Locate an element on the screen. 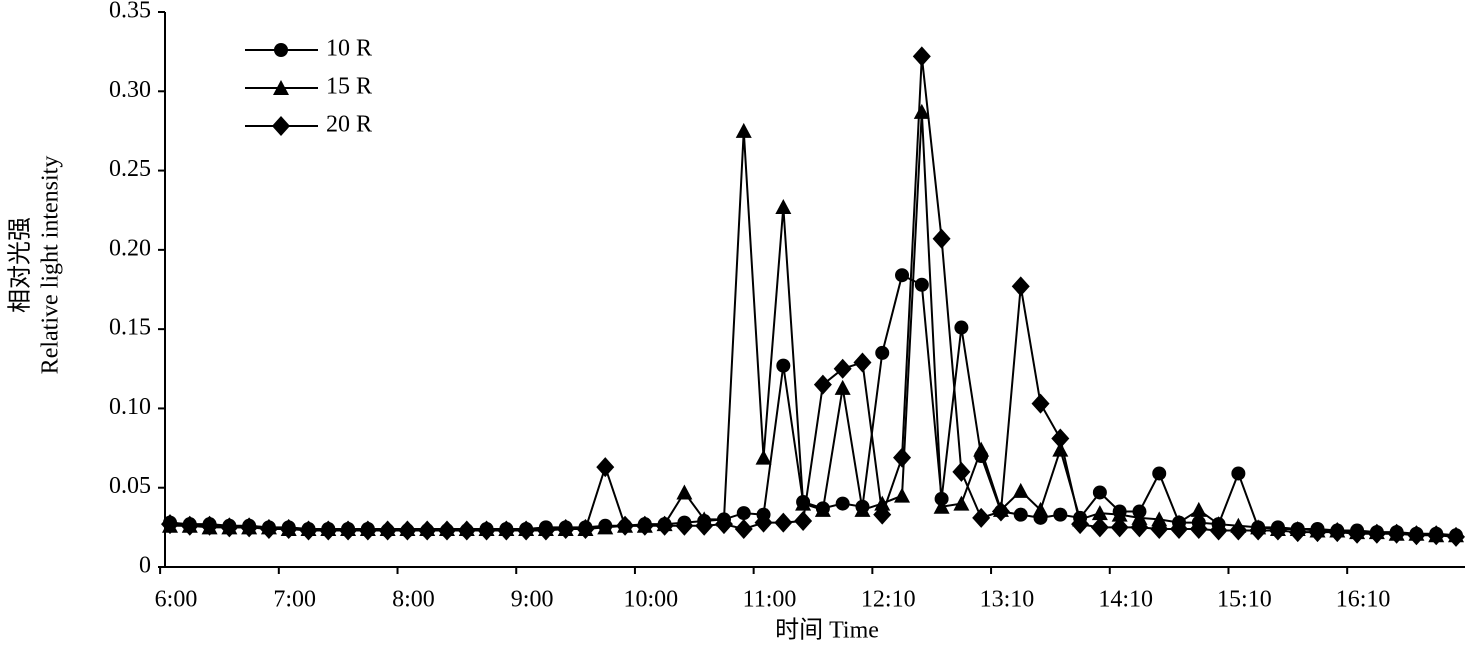 The image size is (1467, 648). x-tick-label: 8:00 is located at coordinates (413, 600).